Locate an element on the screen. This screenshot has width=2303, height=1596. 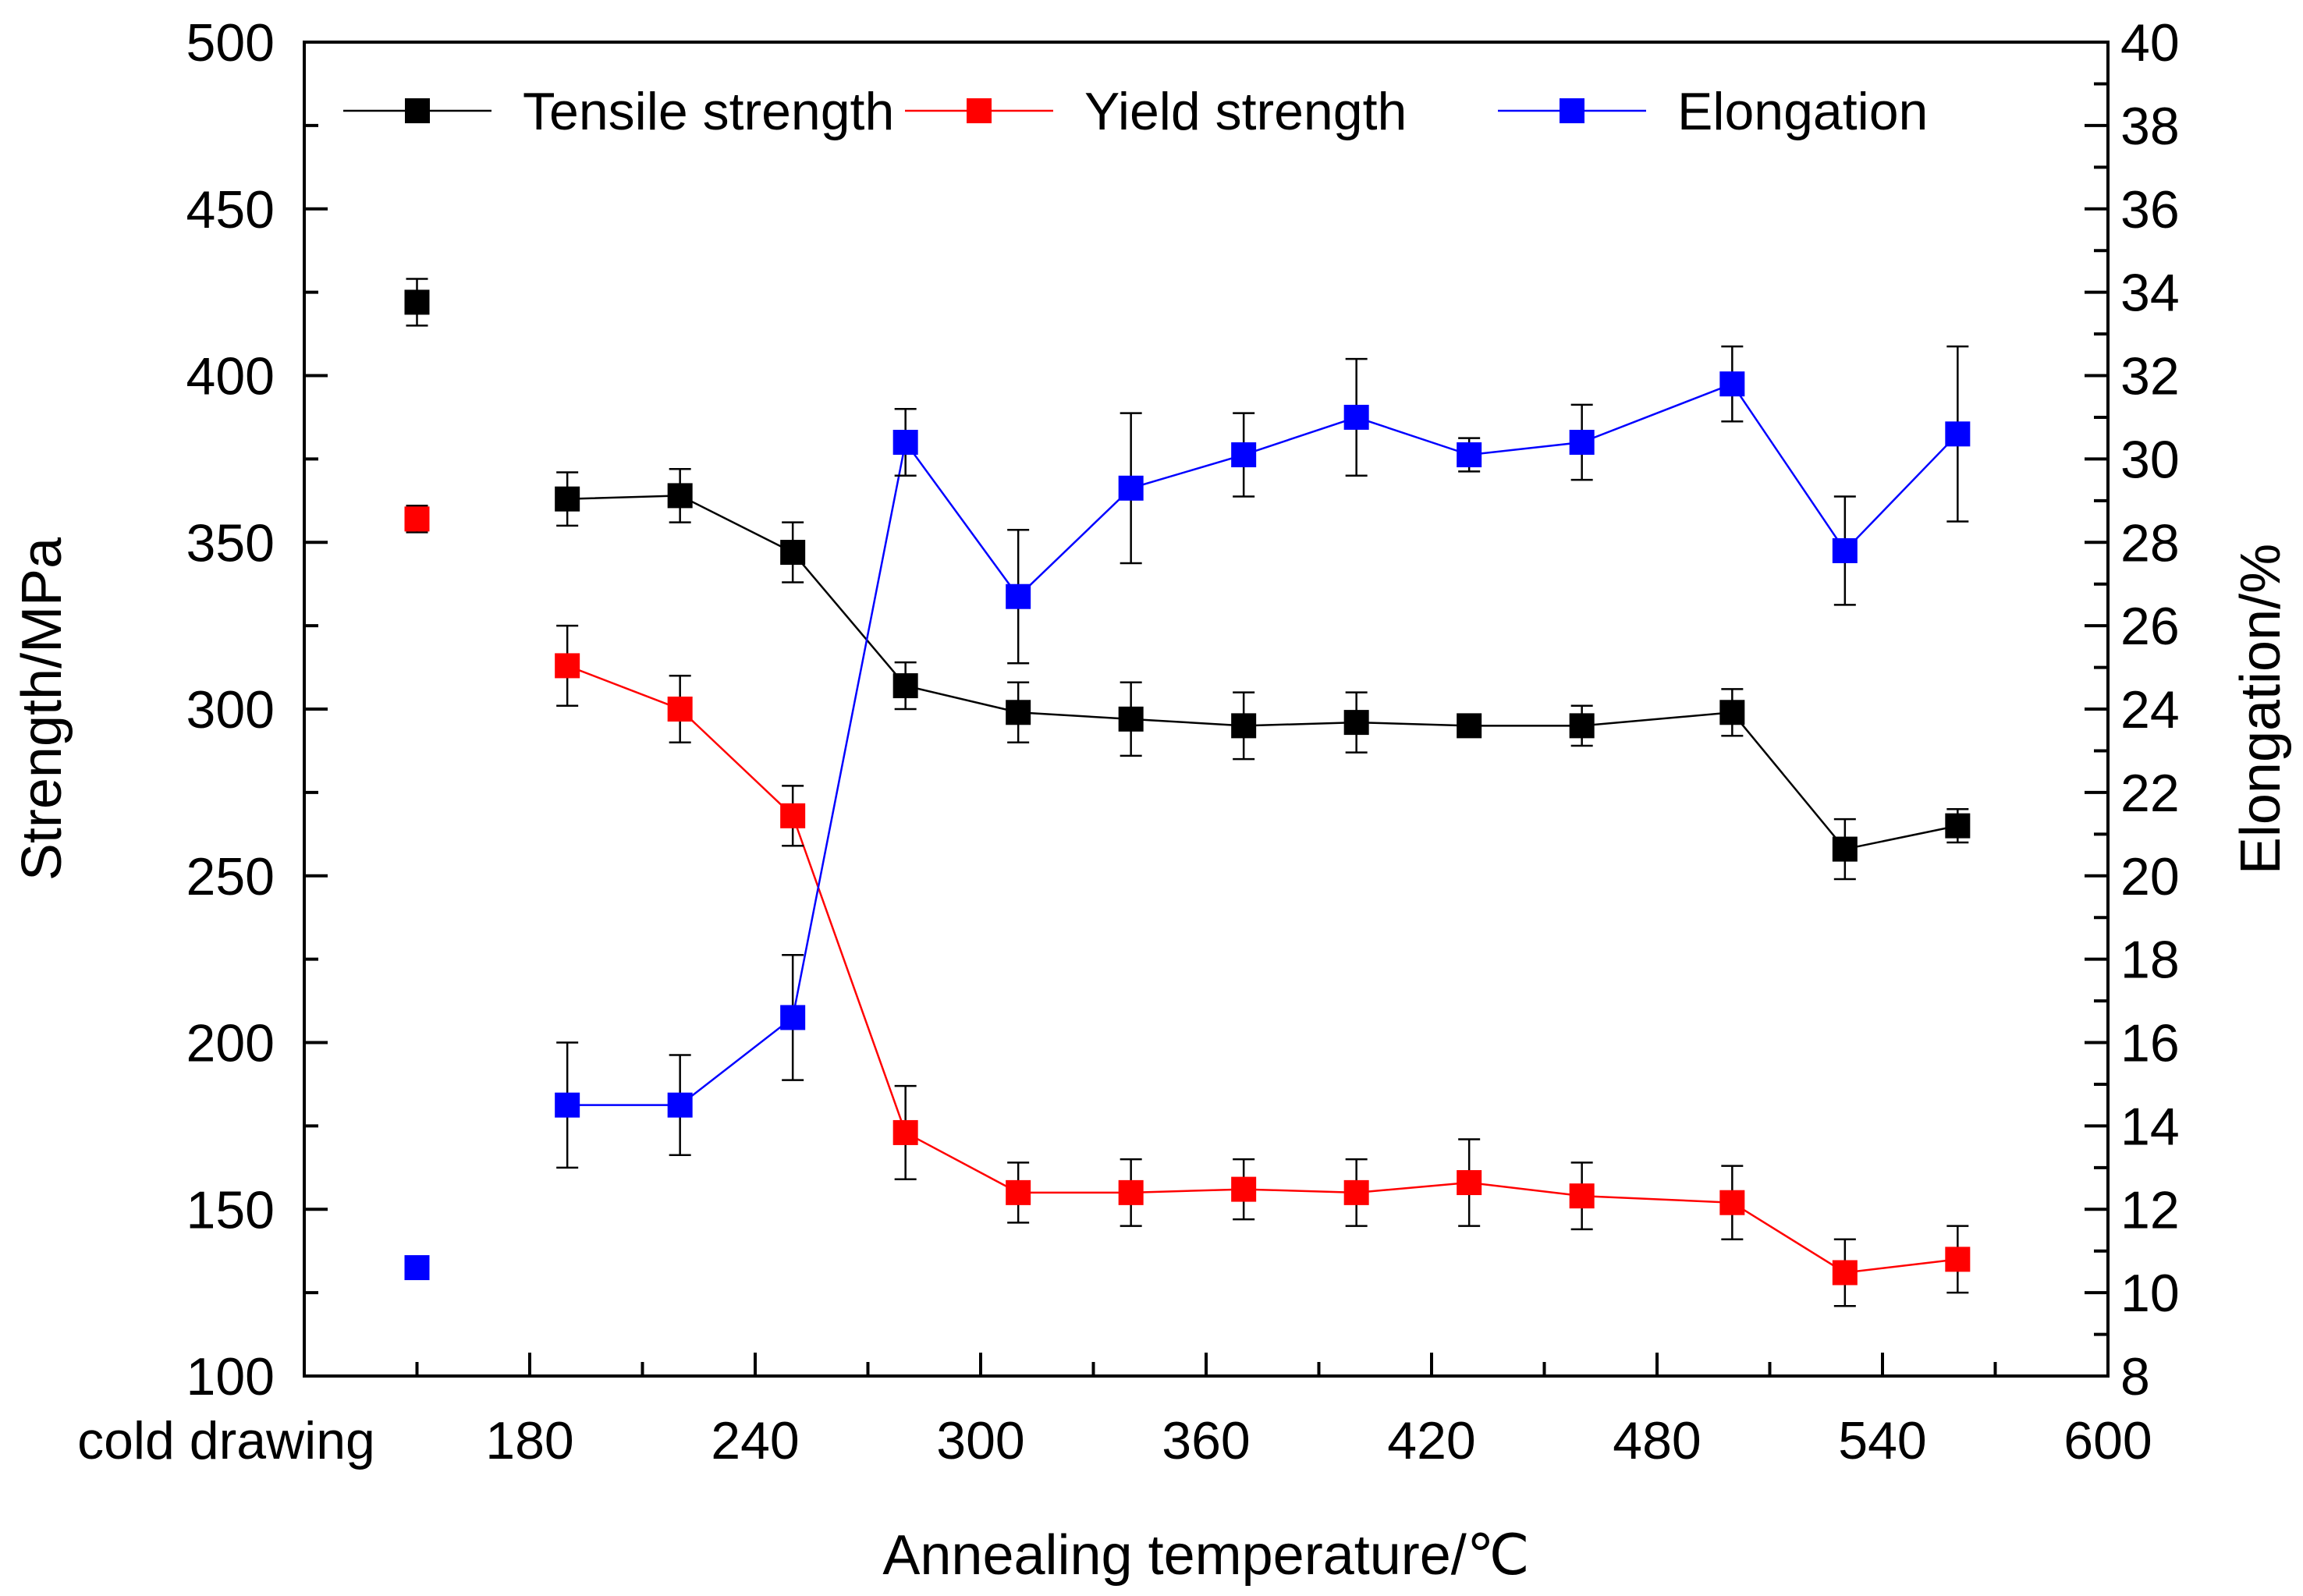
legend-label: Tensile strength is located at coordinates (708, 111).